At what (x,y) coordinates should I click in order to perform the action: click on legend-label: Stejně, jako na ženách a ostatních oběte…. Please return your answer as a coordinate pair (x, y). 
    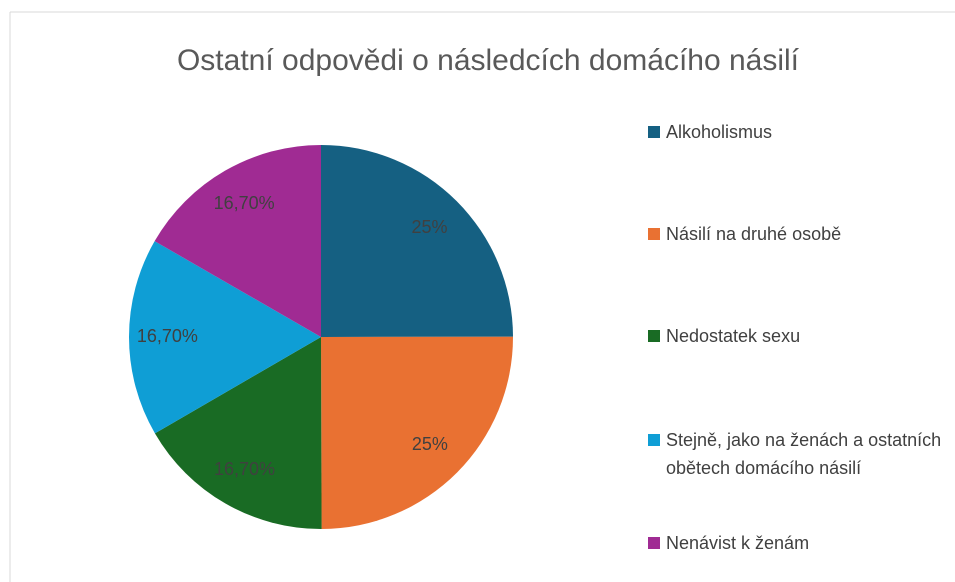
    Looking at the image, I should click on (804, 454).